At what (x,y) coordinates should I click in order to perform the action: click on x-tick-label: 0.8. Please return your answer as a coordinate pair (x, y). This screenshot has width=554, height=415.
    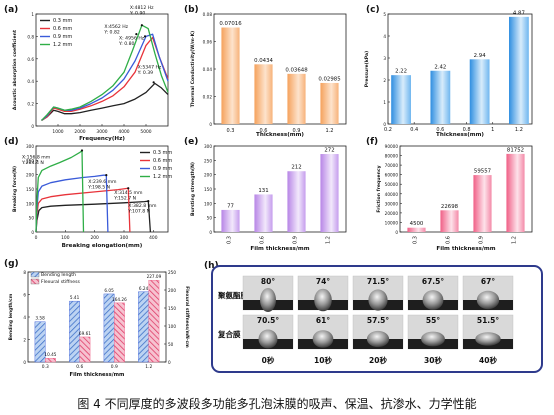
    Looking at the image, I should click on (467, 130).